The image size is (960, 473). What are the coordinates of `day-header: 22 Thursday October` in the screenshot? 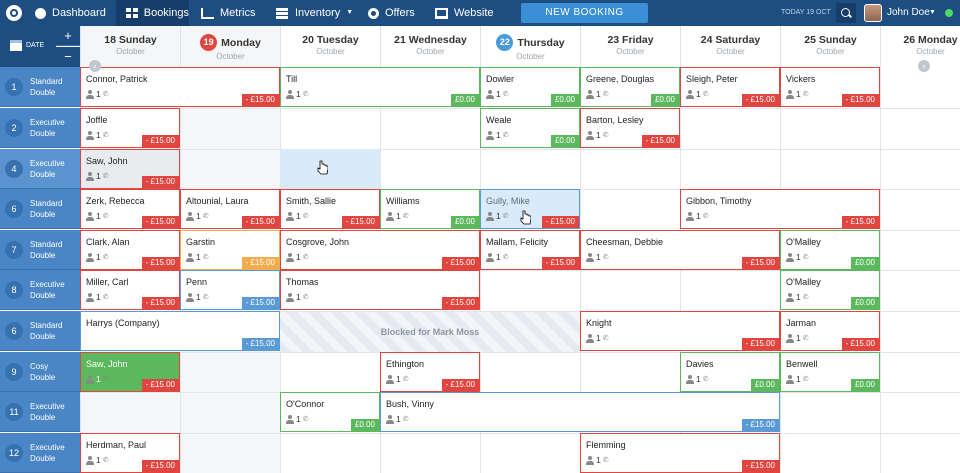 It's located at (530, 46).